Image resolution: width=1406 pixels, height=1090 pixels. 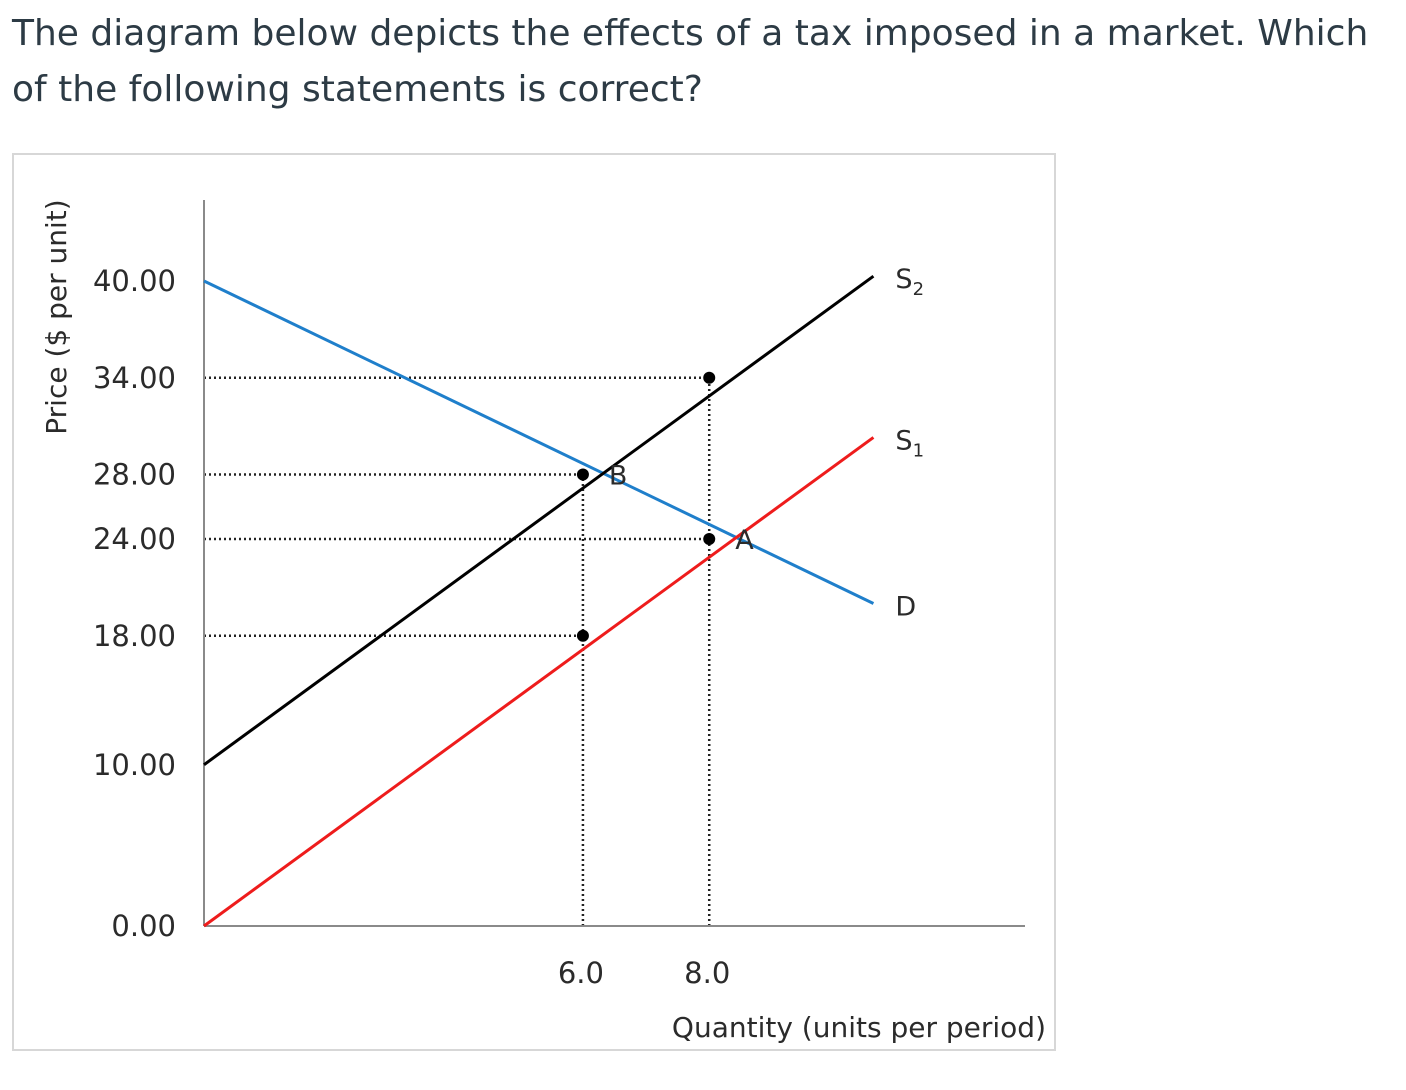 What do you see at coordinates (709, 377) in the screenshot?
I see `point-s2-q8` at bounding box center [709, 377].